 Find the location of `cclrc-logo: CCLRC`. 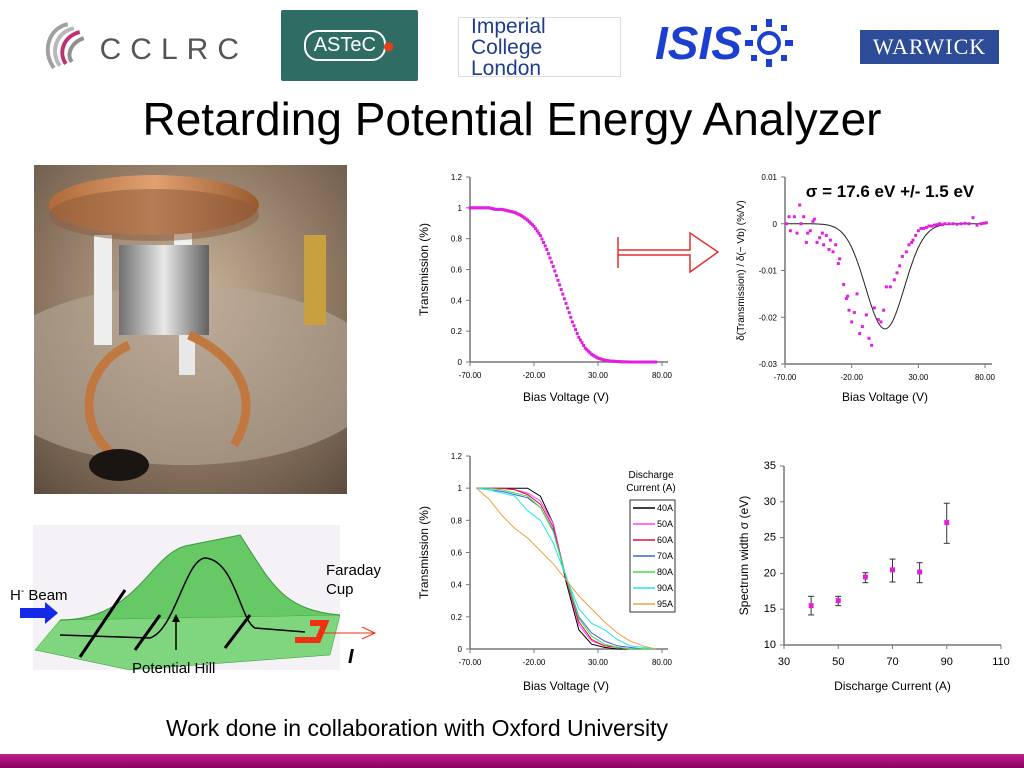

cclrc-logo: CCLRC is located at coordinates (143, 50).